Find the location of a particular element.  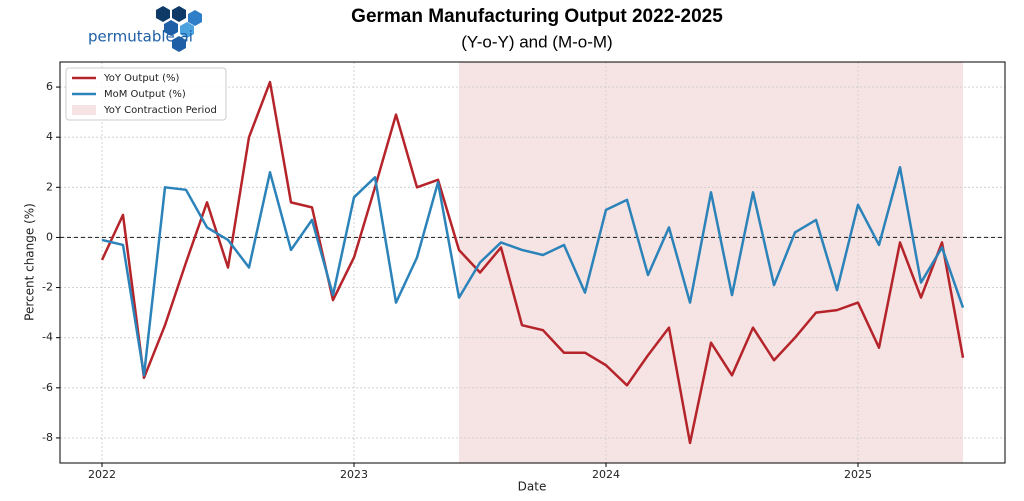

legend-box is located at coordinates (146, 94).